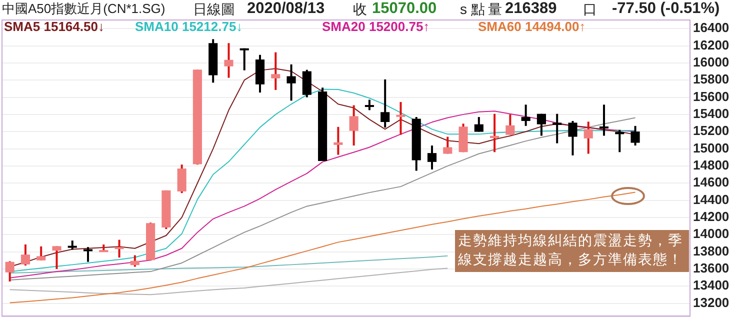 The width and height of the screenshot is (740, 327). I want to click on text: 日線圖, so click(214, 9).